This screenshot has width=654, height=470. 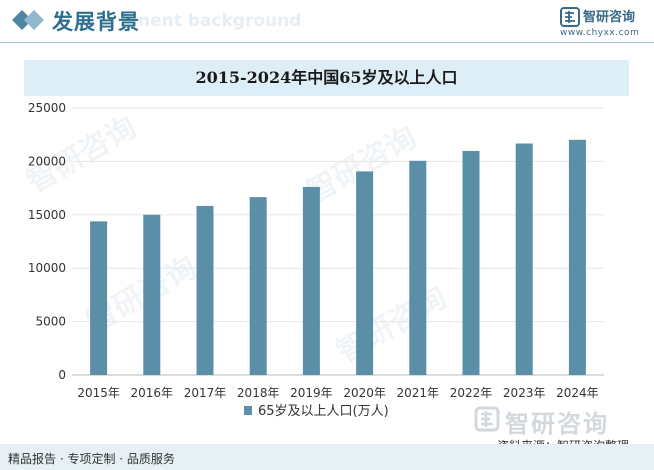 I want to click on x-tick-label: 2023年, so click(x=524, y=393).